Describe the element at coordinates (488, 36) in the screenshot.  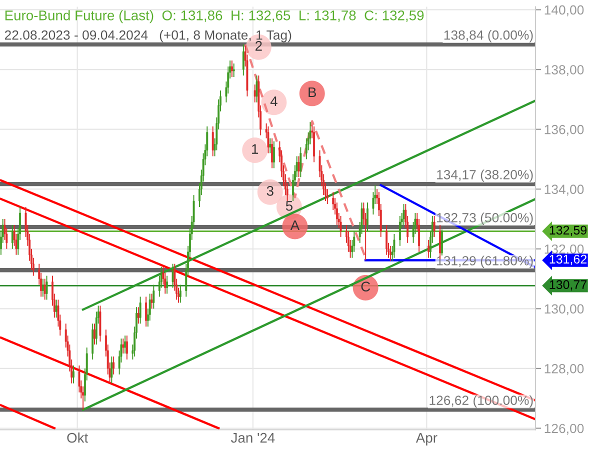
I see `ref-line-label: 138,84 (0.00%)` at that location.